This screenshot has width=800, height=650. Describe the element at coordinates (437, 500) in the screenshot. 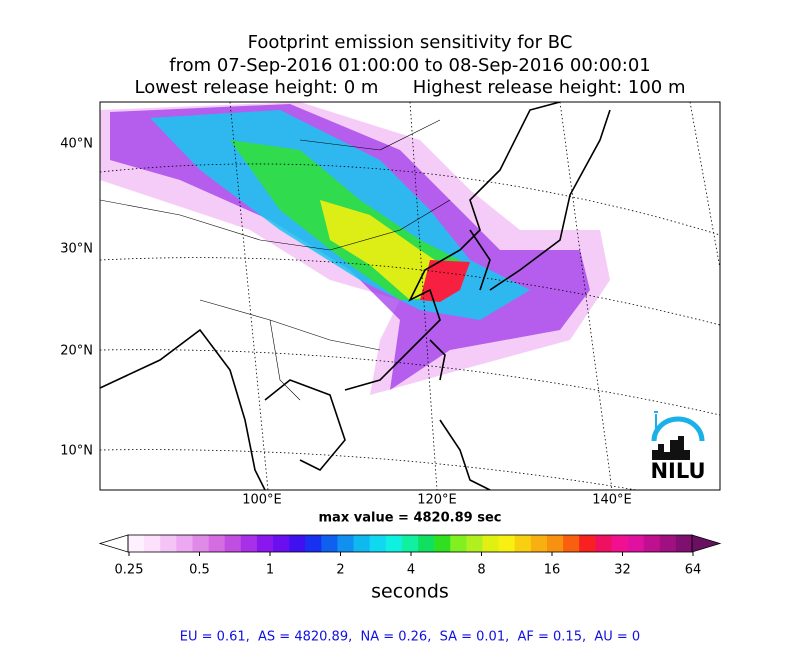

I see `lon-label: 120°E` at that location.